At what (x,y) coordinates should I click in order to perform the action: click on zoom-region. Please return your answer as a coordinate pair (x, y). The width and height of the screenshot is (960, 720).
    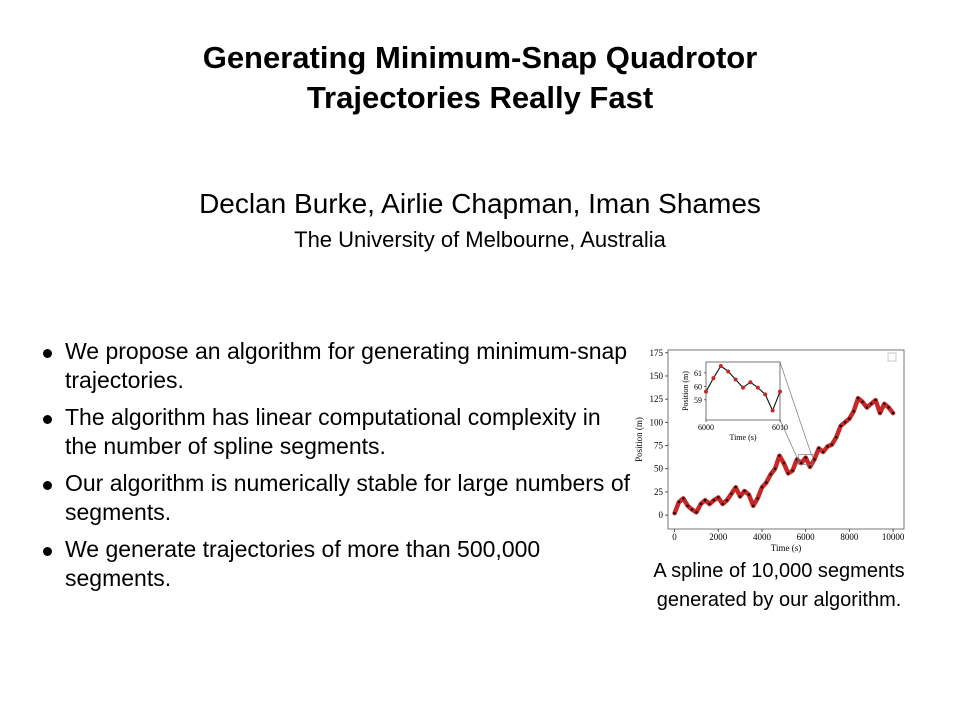
    Looking at the image, I should click on (806, 459).